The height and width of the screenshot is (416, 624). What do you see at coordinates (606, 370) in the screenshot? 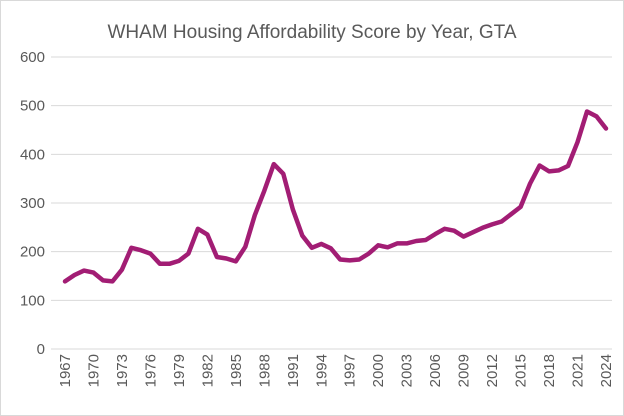
I see `x-tick-label: 2024` at bounding box center [606, 370].